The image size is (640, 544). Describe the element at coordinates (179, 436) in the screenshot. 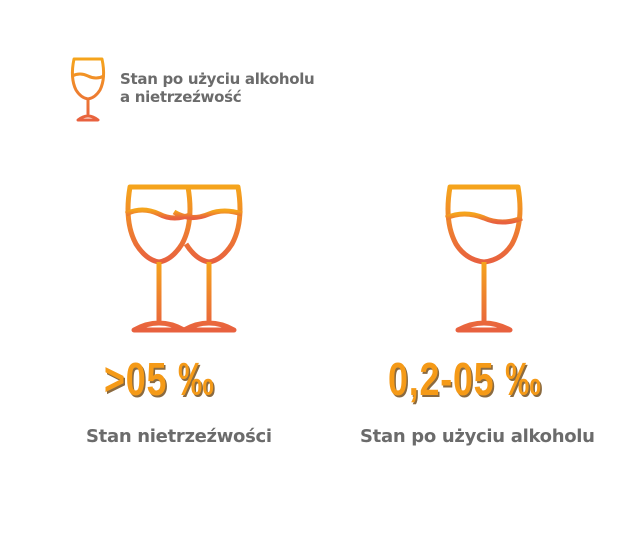

I see `left-label: Stan nietrzeźwości` at that location.